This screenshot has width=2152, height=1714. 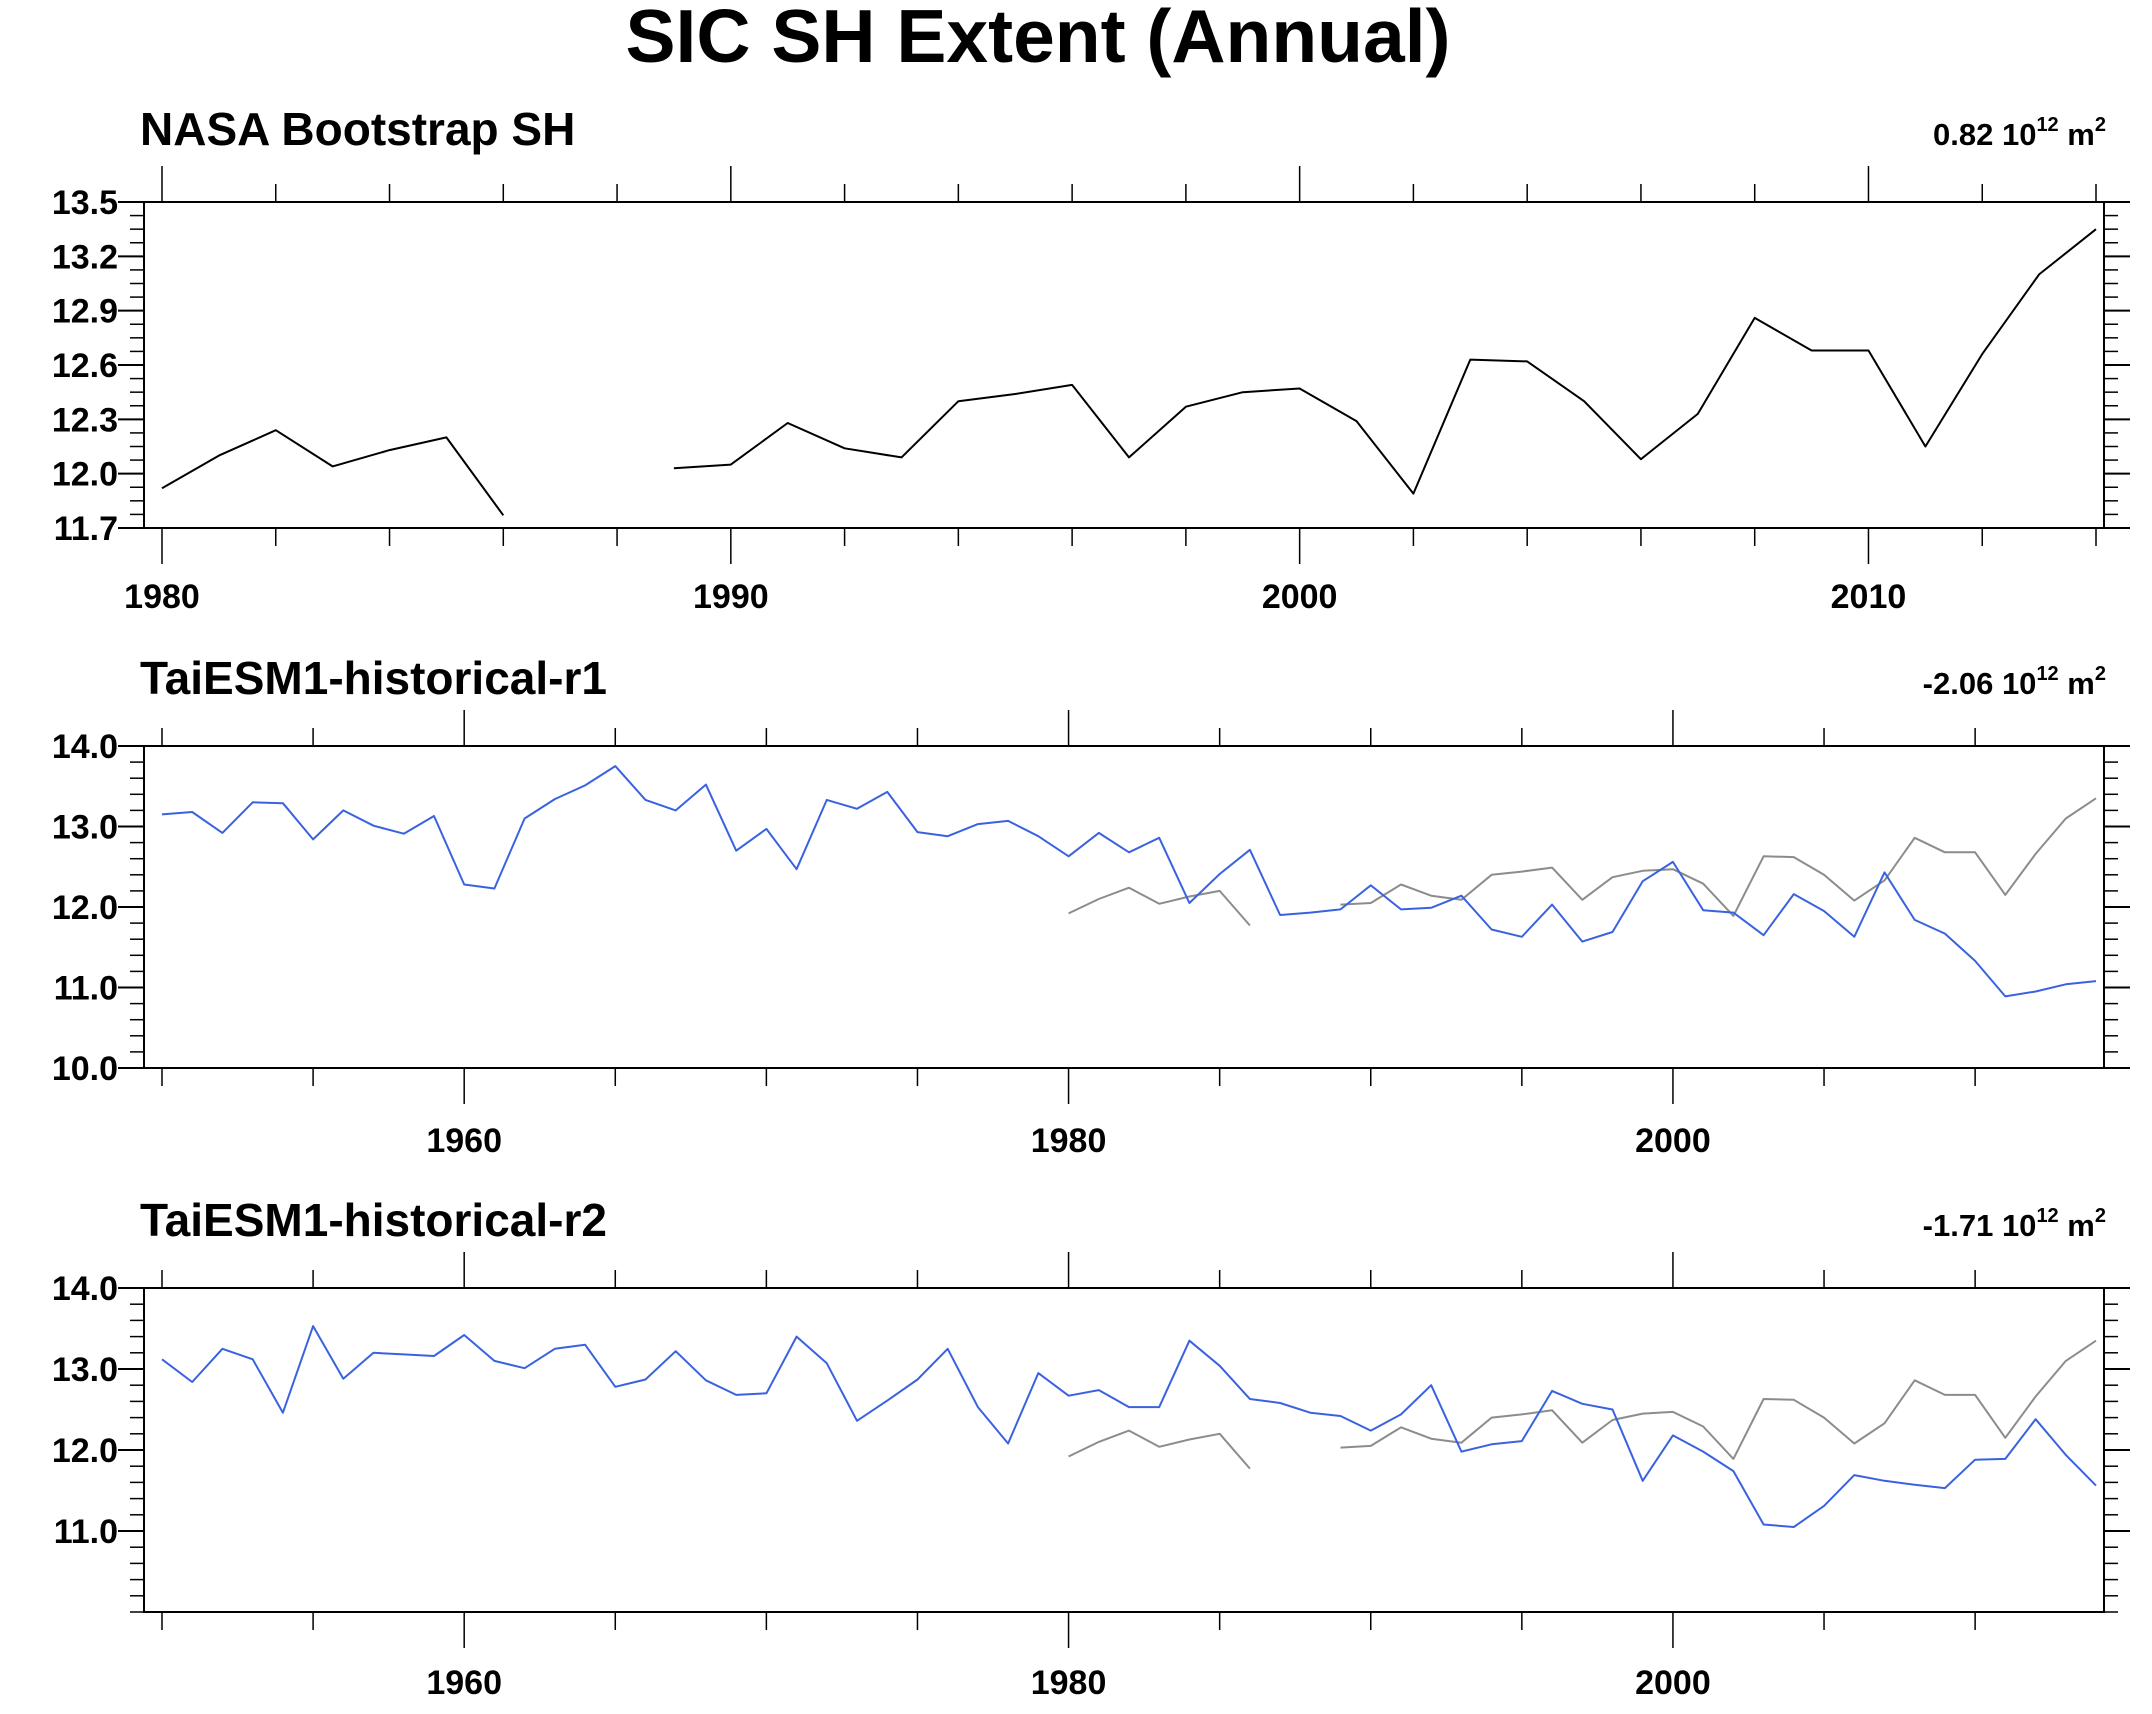 I want to click on y-tick-label: 10.0, so click(x=85, y=1069).